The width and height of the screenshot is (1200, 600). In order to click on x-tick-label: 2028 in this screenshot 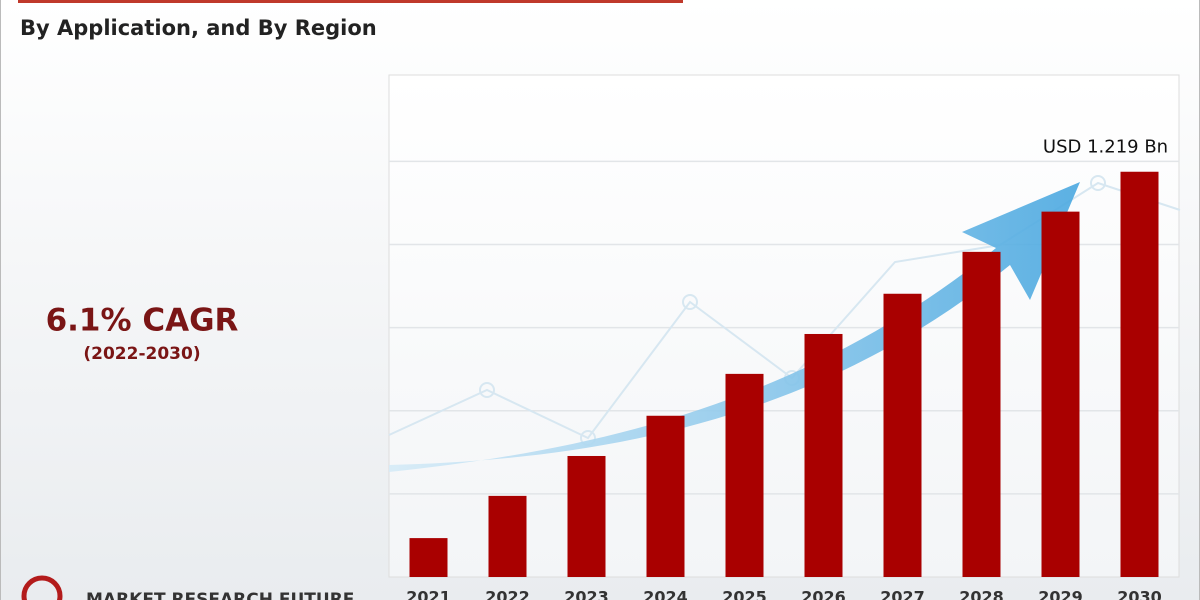, I will do `click(981, 594)`.